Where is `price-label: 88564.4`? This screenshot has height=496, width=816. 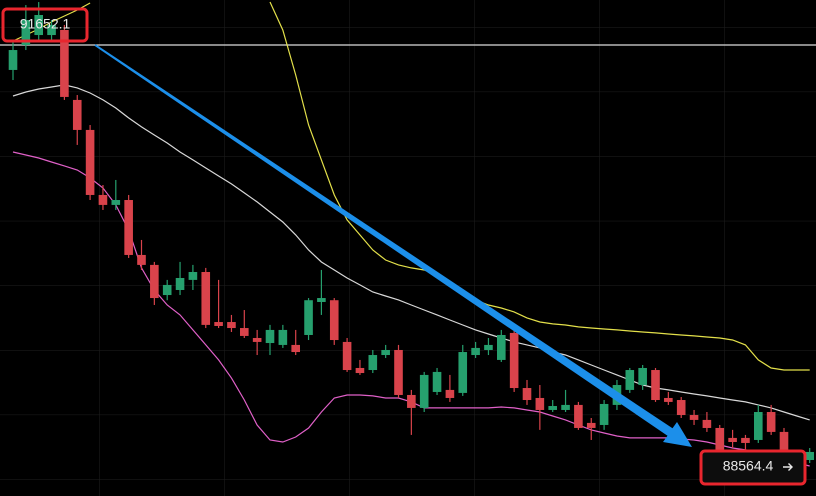 price-label: 88564.4 is located at coordinates (748, 466).